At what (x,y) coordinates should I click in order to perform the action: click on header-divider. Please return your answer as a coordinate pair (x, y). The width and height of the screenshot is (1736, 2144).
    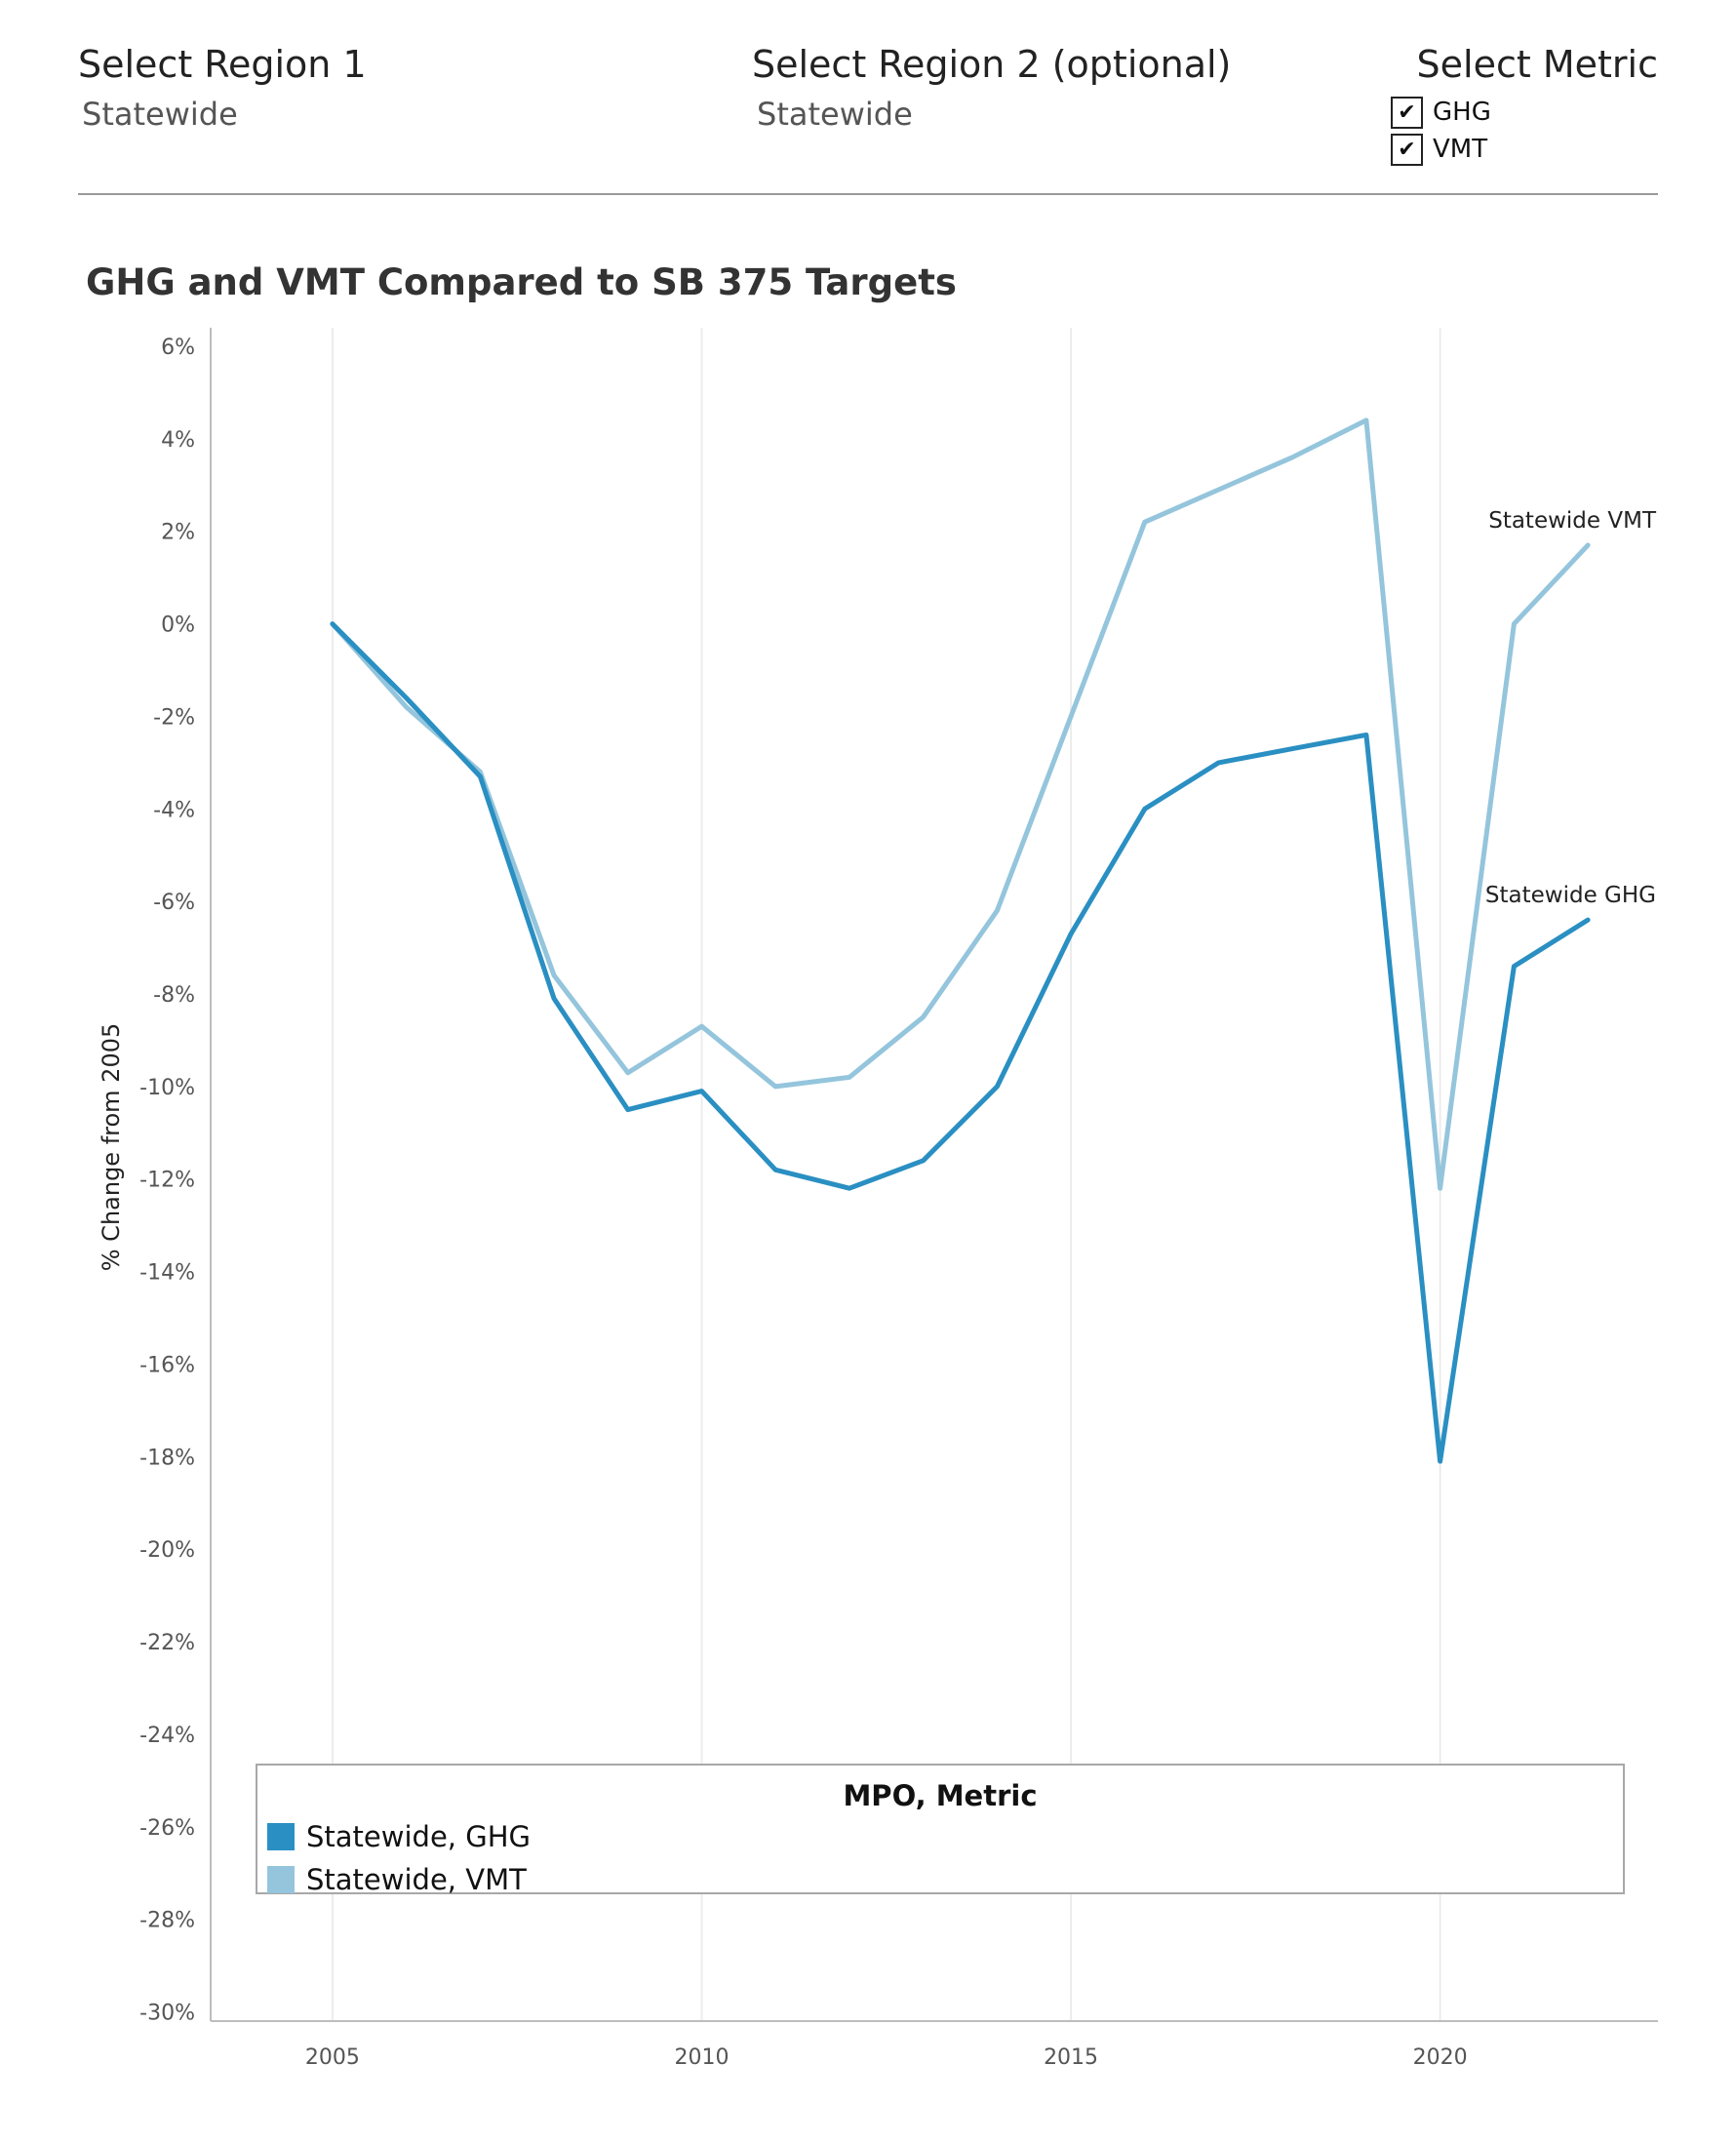
    Looking at the image, I should click on (868, 194).